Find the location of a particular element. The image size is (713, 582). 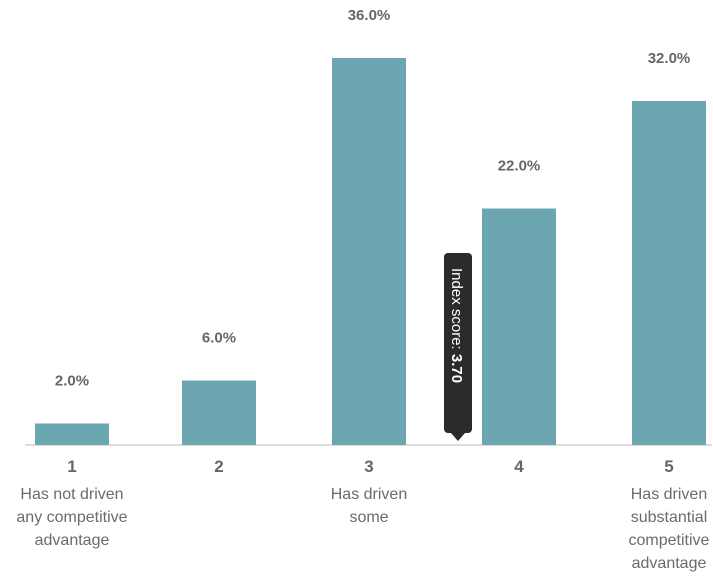

category-label-5: 5 is located at coordinates (668, 466).